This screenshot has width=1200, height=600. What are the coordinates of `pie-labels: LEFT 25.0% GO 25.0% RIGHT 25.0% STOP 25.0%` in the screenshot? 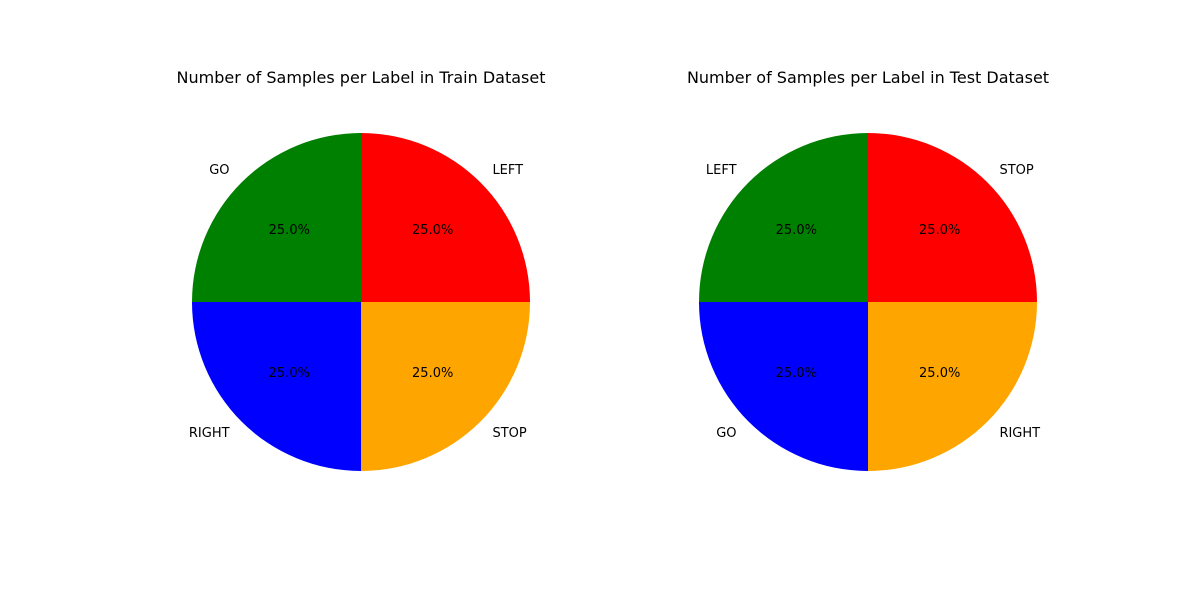 It's located at (358, 302).